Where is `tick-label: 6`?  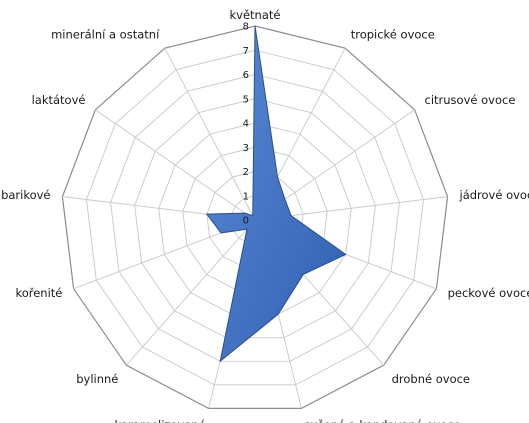 tick-label: 6 is located at coordinates (246, 75).